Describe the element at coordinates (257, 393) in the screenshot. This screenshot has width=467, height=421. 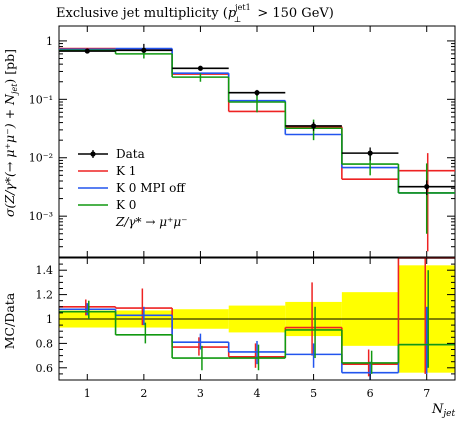
I see `x-tick-label-4: 4` at that location.